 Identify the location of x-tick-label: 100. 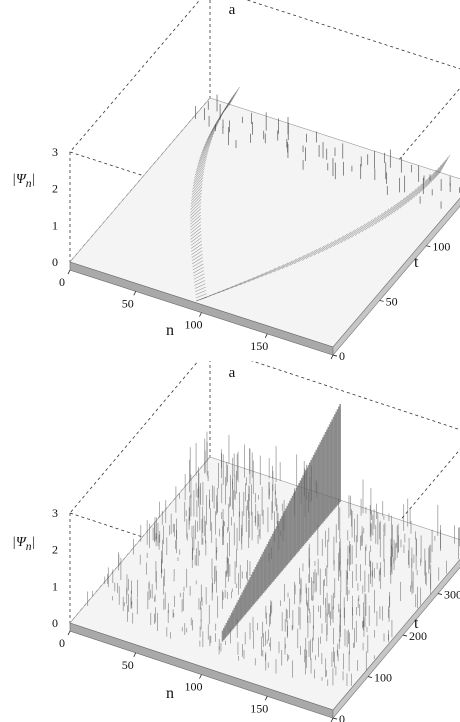
(194, 325).